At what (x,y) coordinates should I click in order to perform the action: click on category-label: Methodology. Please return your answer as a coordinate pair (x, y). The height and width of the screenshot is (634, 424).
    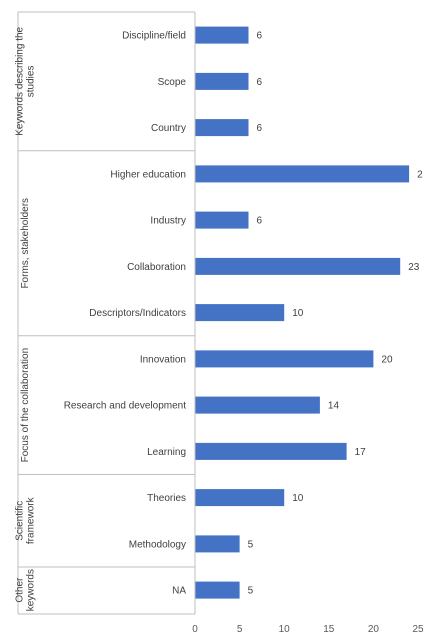
    Looking at the image, I should click on (157, 544).